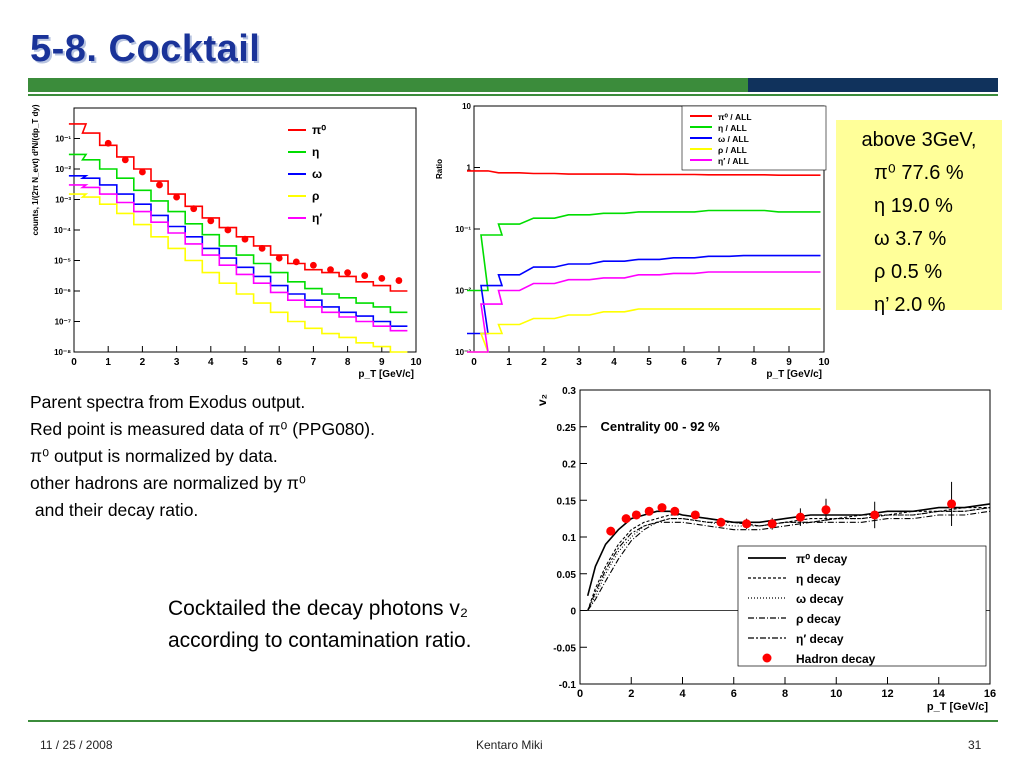 This screenshot has height=768, width=1024. I want to click on y-axis-label: counts, 1/(2π N_evt) d²N/(dp_T dy), so click(35, 169).